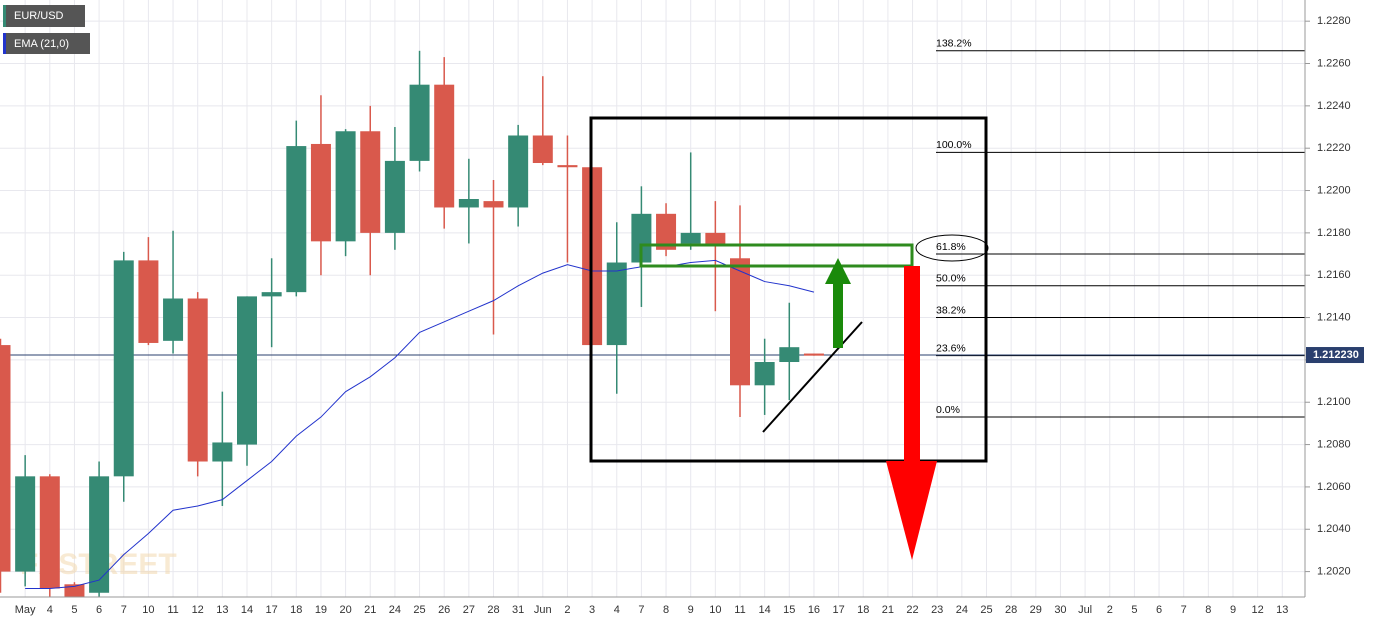 The image size is (1375, 624). Describe the element at coordinates (50, 610) in the screenshot. I see `x-tick-label: 4` at that location.